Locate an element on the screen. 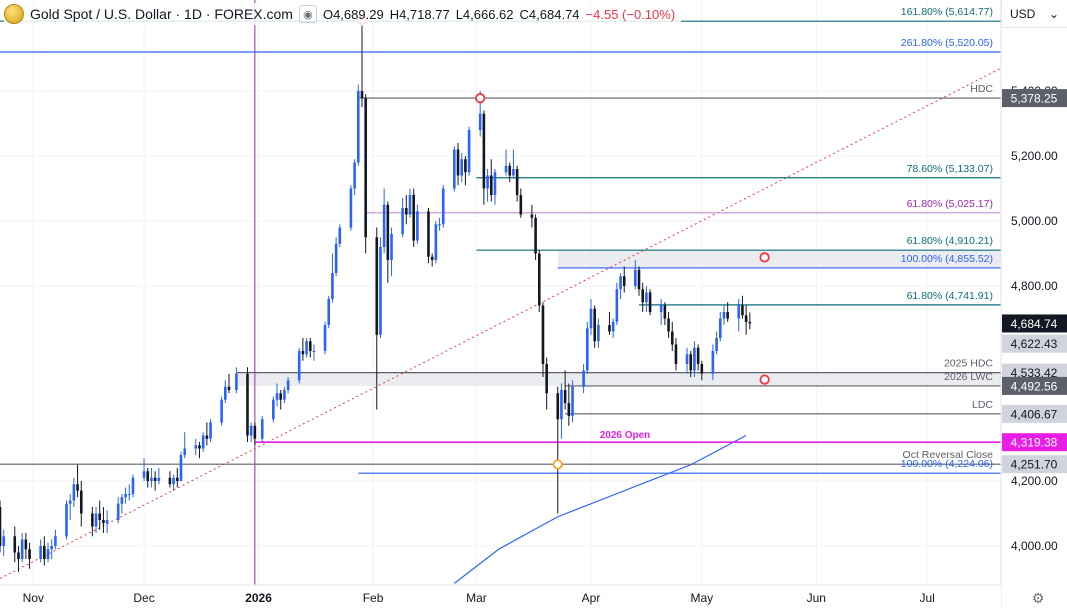  gear-icon: ⚙ is located at coordinates (1038, 597).